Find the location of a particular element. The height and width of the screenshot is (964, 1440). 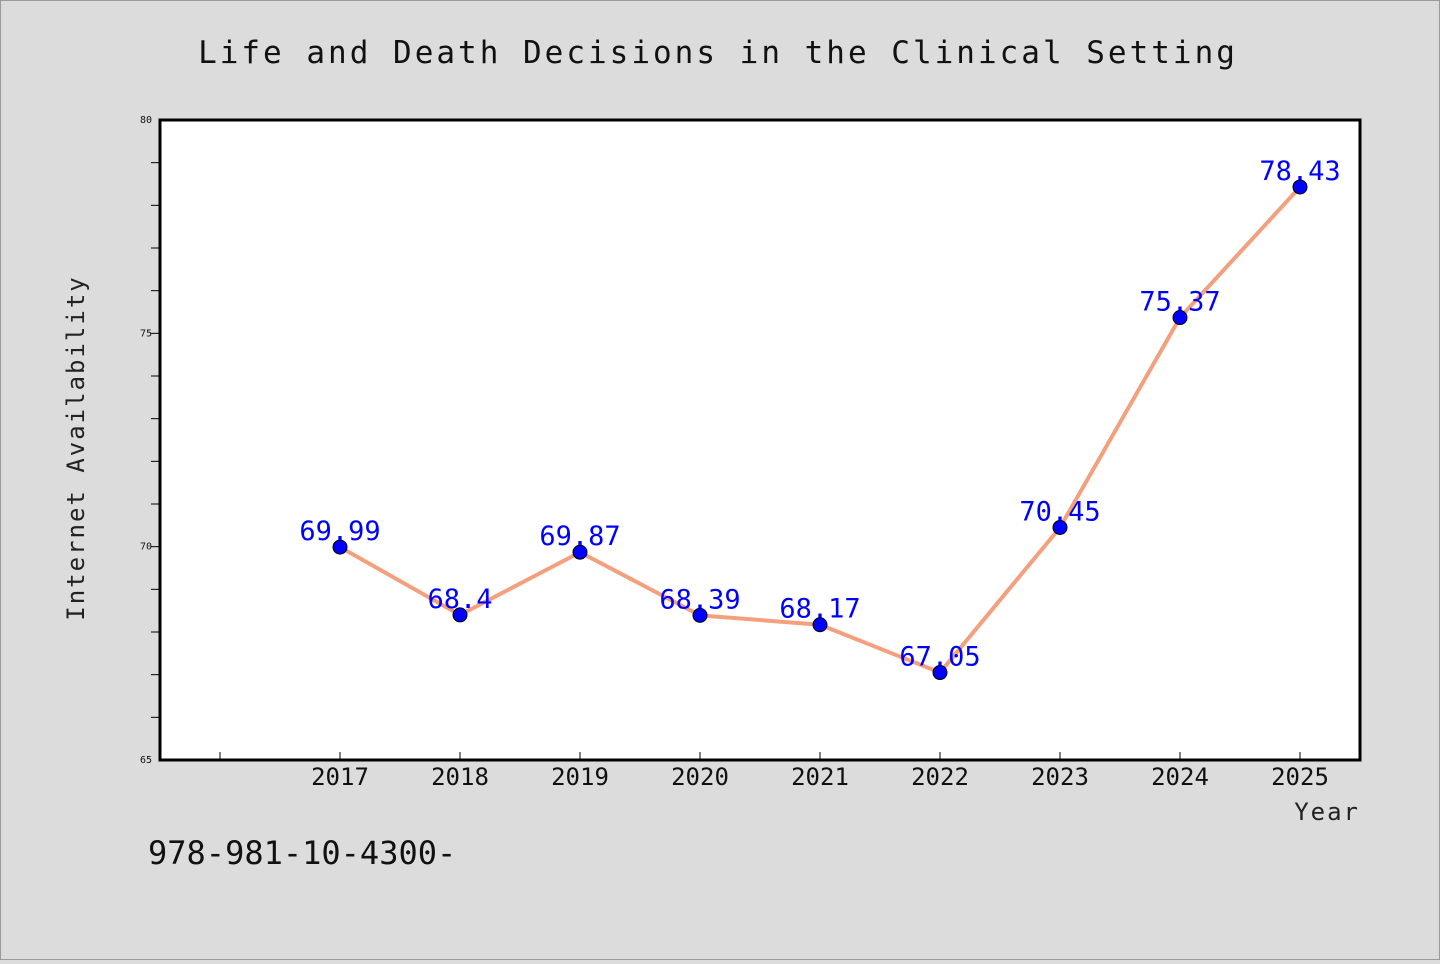

x-tick-label: 2022 is located at coordinates (940, 777).